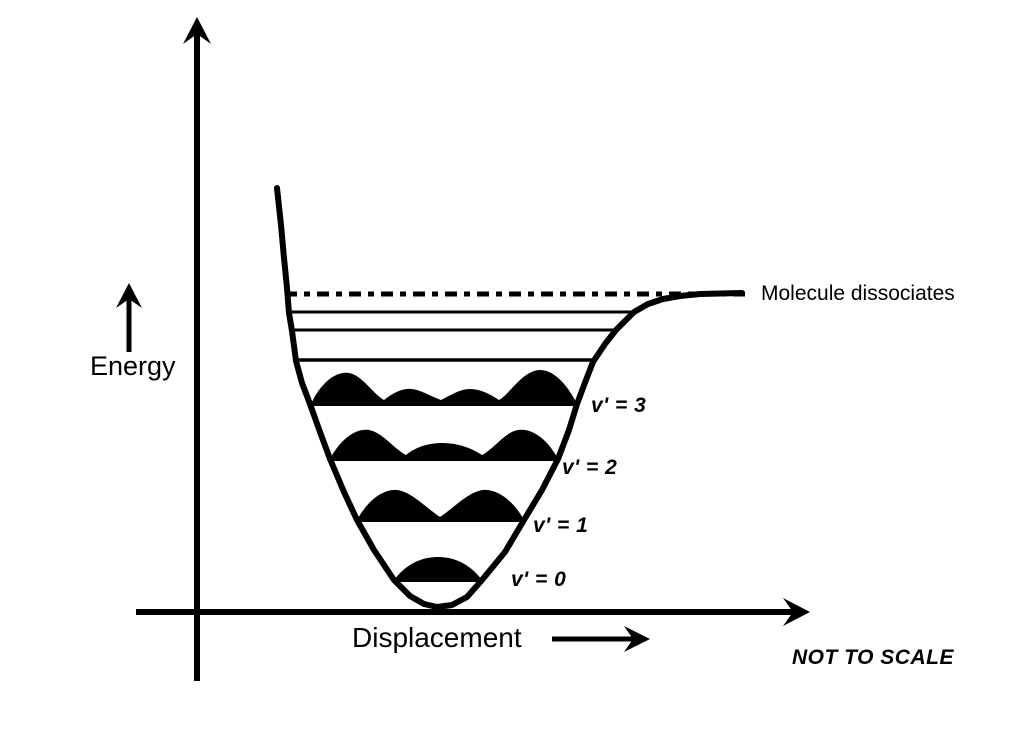 This screenshot has height=739, width=1024. Describe the element at coordinates (539, 579) in the screenshot. I see `level-label-v0: v' = 0` at that location.